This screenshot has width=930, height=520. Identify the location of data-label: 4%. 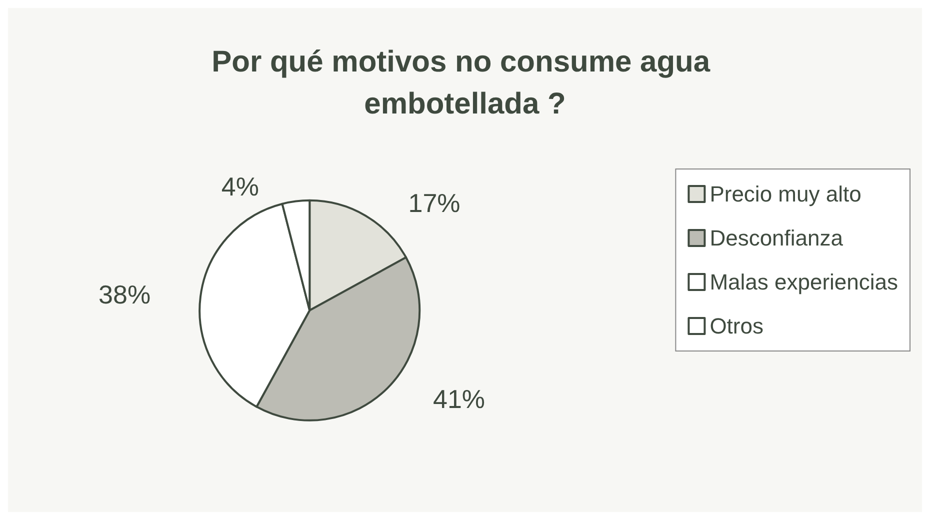
(240, 186).